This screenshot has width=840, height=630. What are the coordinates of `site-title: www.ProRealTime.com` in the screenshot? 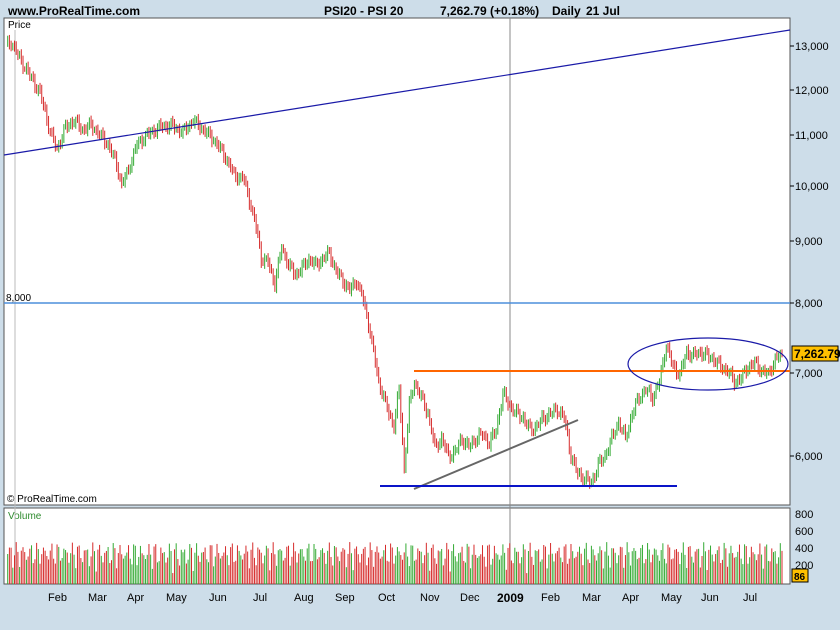 It's located at (73, 11).